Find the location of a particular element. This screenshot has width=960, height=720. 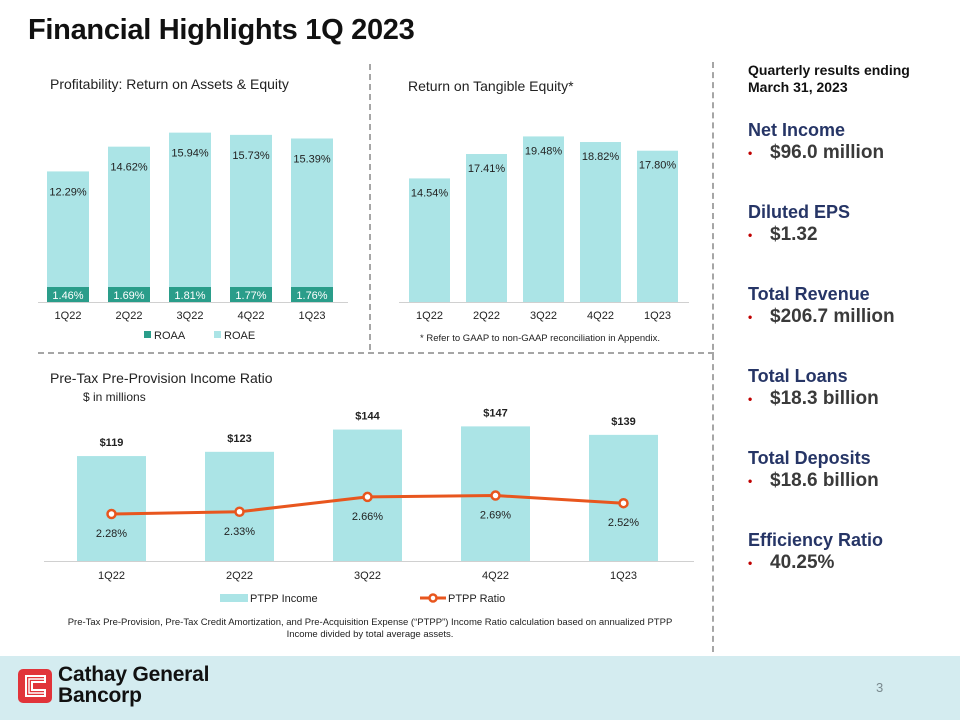

kpi-label: Total Deposits is located at coordinates (809, 458).